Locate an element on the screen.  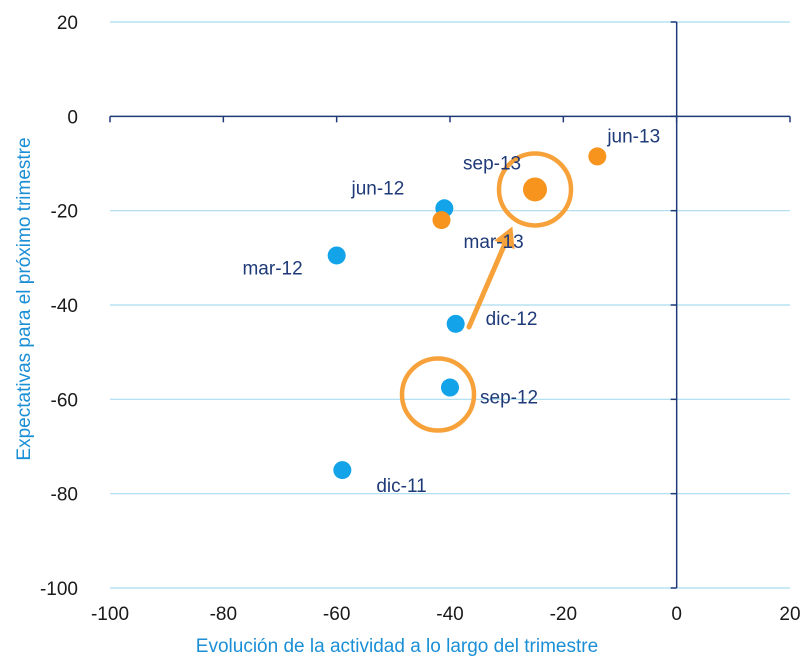
x-tick-label: 0 is located at coordinates (676, 614).